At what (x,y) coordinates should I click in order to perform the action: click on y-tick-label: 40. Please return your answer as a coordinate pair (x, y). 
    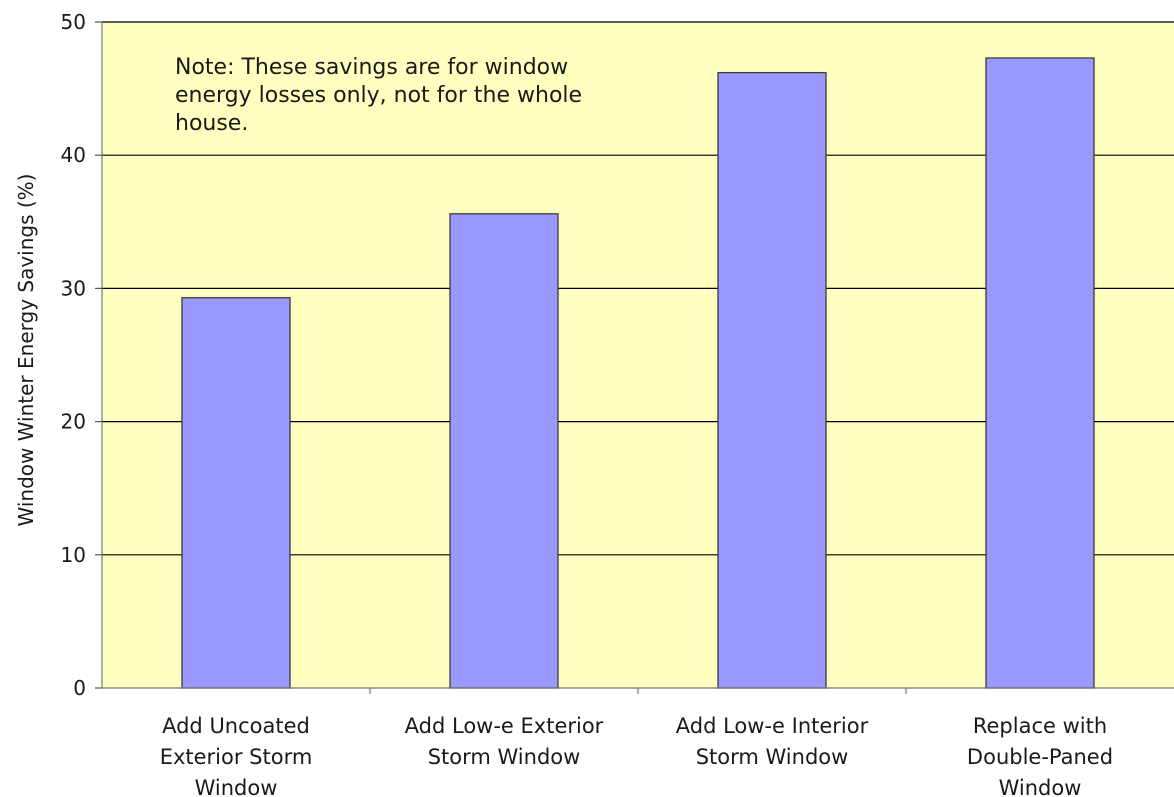
    Looking at the image, I should click on (73, 155).